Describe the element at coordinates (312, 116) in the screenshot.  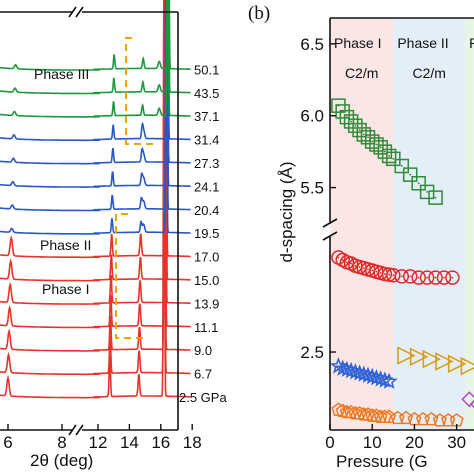
I see `panel-b-y-tick-label: 6.0` at that location.